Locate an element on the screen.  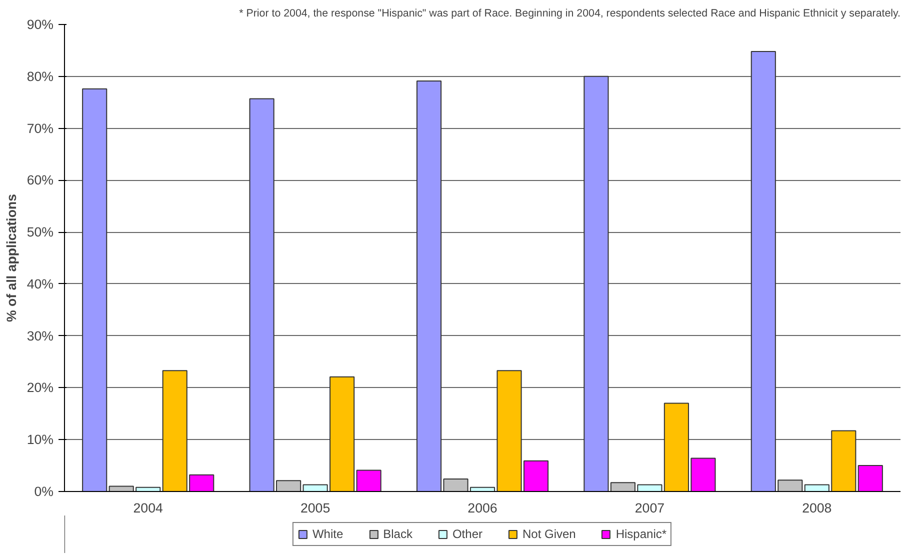
y-tick-label: 70% is located at coordinates (40, 128).